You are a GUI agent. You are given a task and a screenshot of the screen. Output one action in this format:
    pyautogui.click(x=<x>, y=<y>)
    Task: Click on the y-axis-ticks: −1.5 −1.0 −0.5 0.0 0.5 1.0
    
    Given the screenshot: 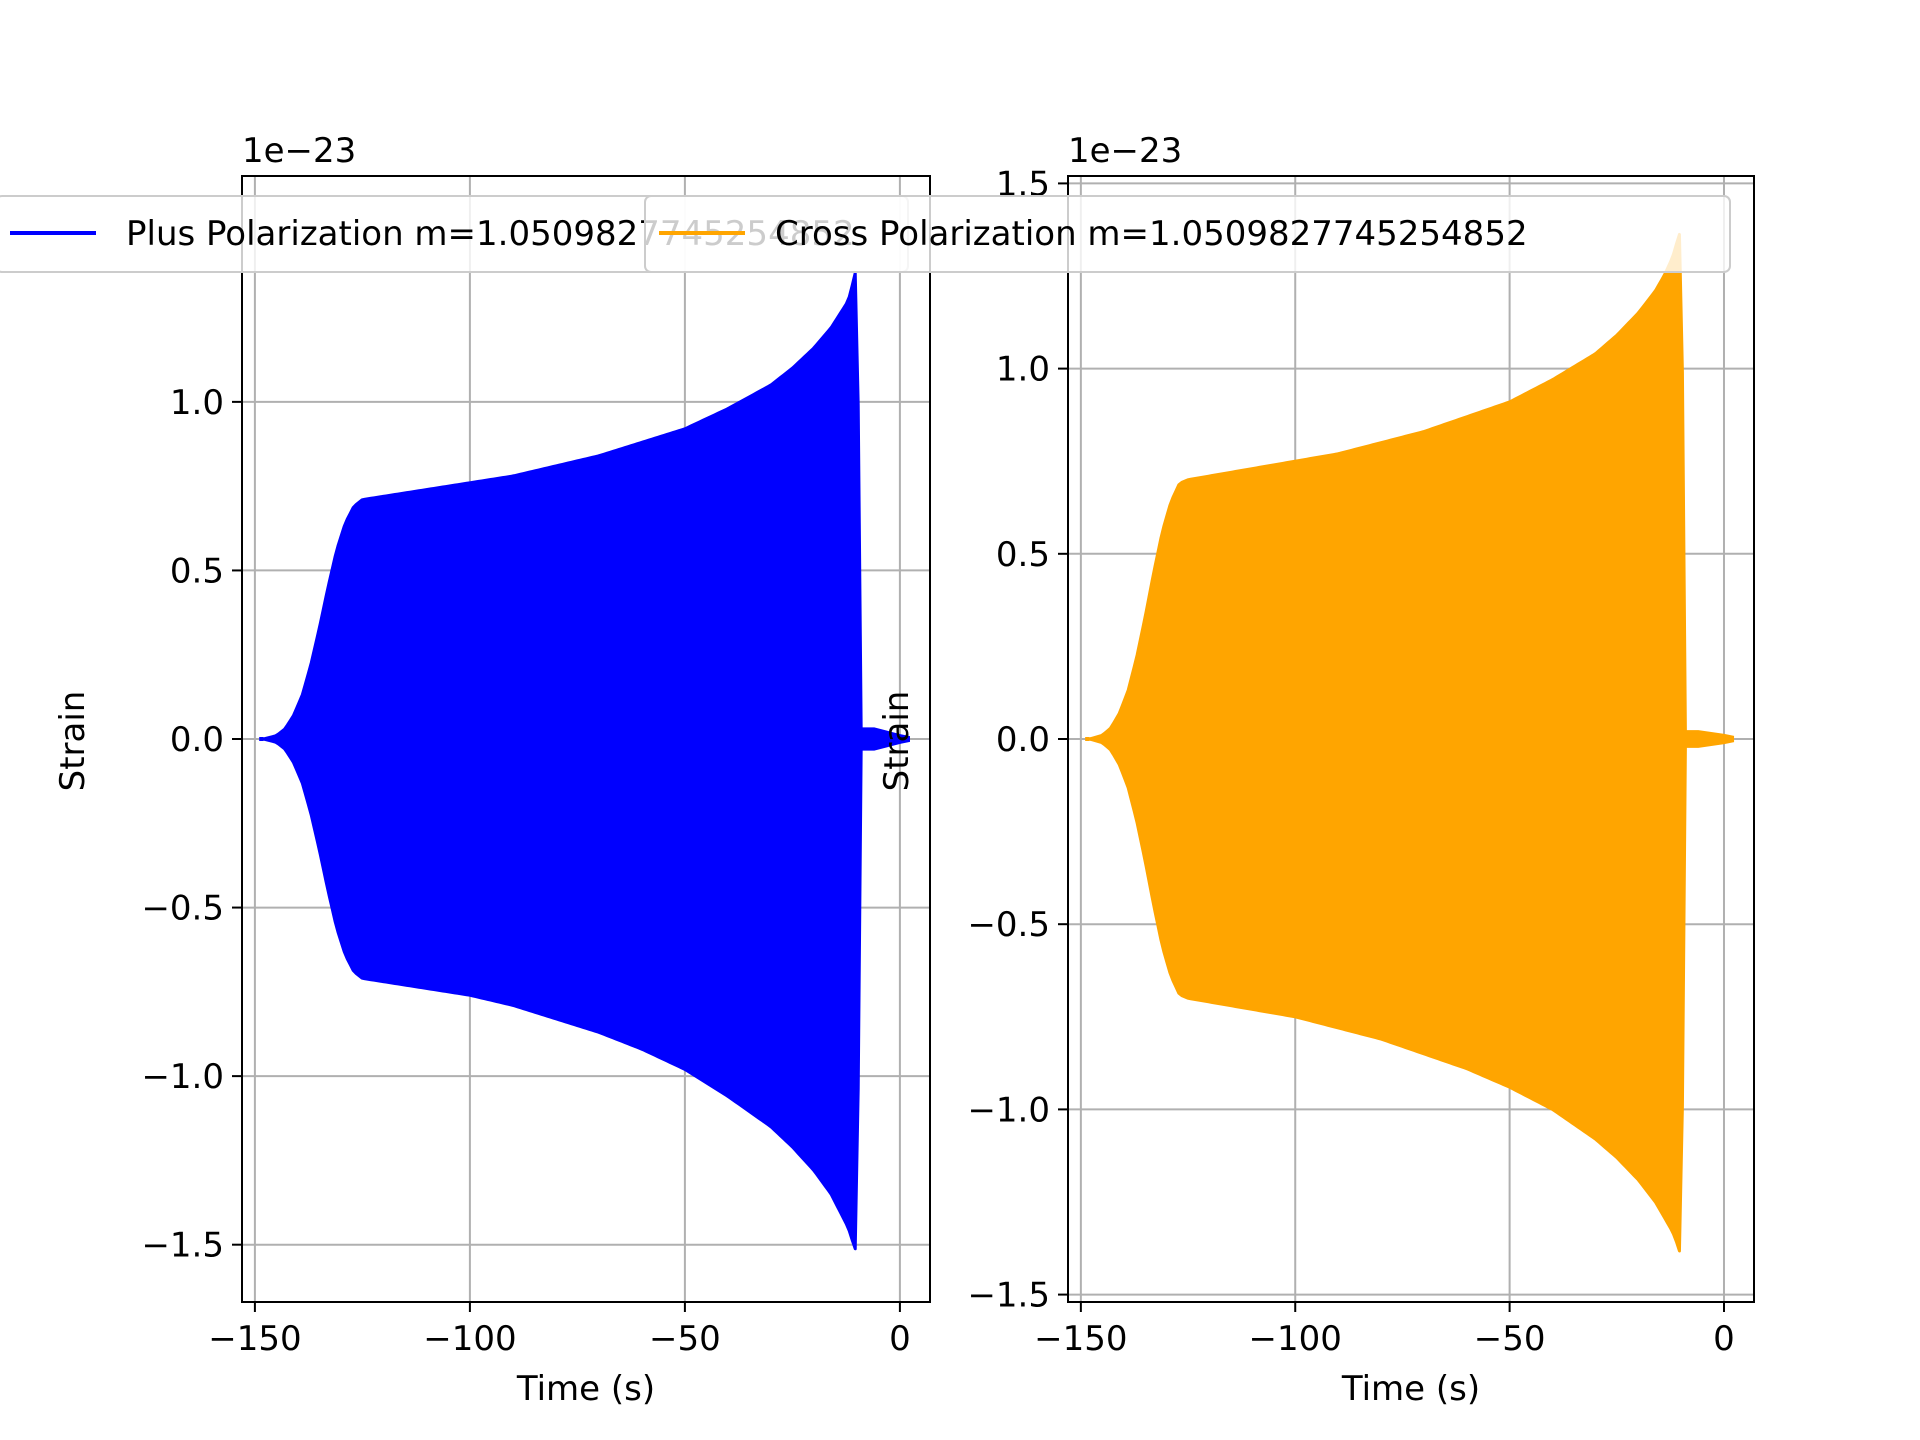 What is the action you would take?
    pyautogui.click(x=191, y=824)
    